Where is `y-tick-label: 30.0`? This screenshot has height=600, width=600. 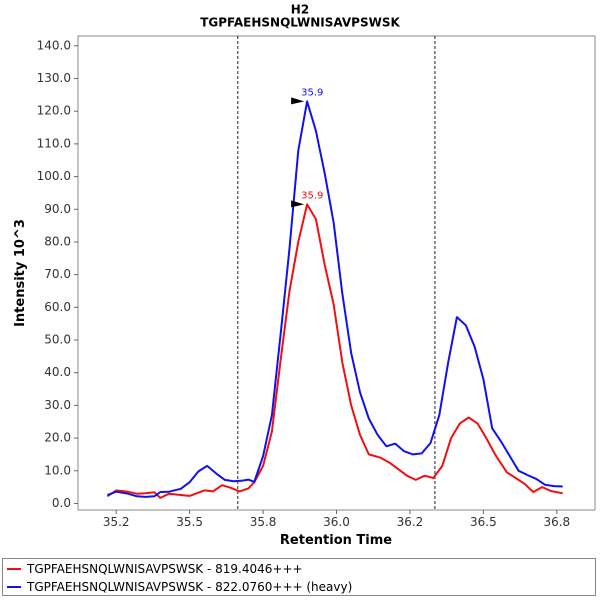 y-tick-label: 30.0 is located at coordinates (57, 405).